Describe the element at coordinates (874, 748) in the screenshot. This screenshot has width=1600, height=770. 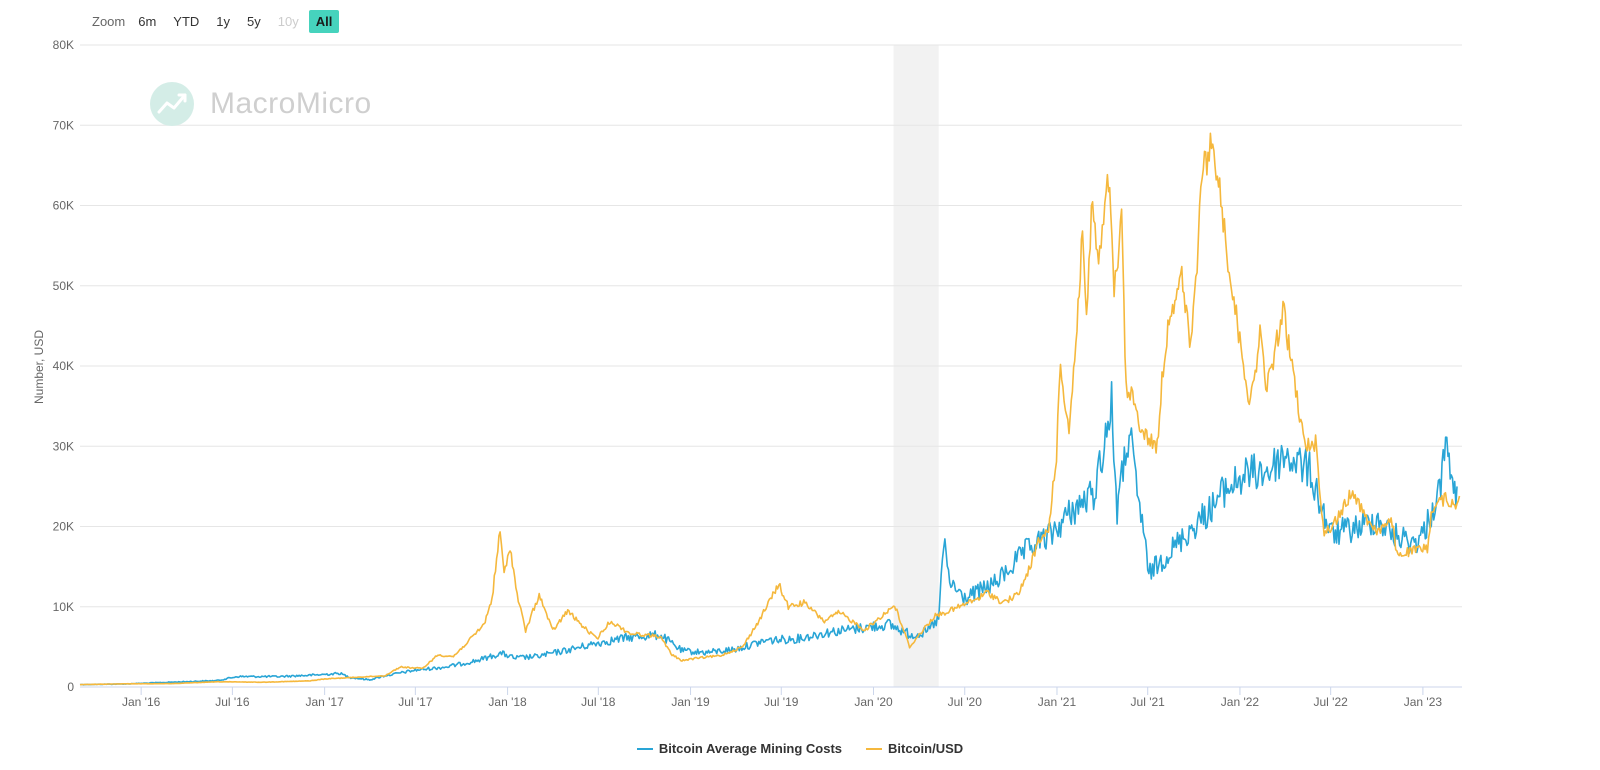
I see `legend-swatch-bitcoin-usd` at that location.